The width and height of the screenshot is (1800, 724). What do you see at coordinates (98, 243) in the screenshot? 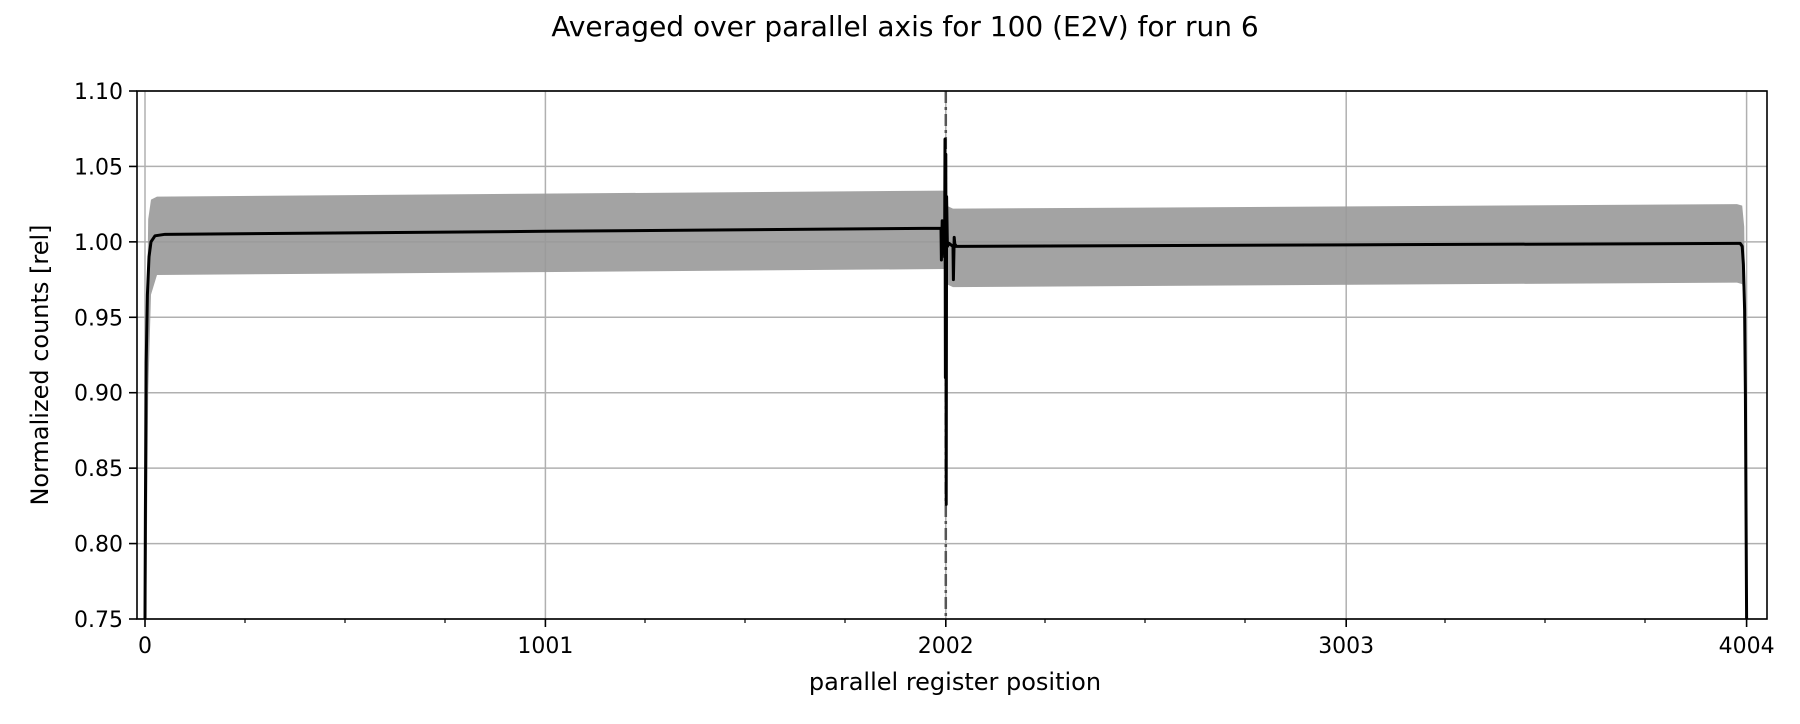
I see `y-tick-label: 1.00` at bounding box center [98, 243].